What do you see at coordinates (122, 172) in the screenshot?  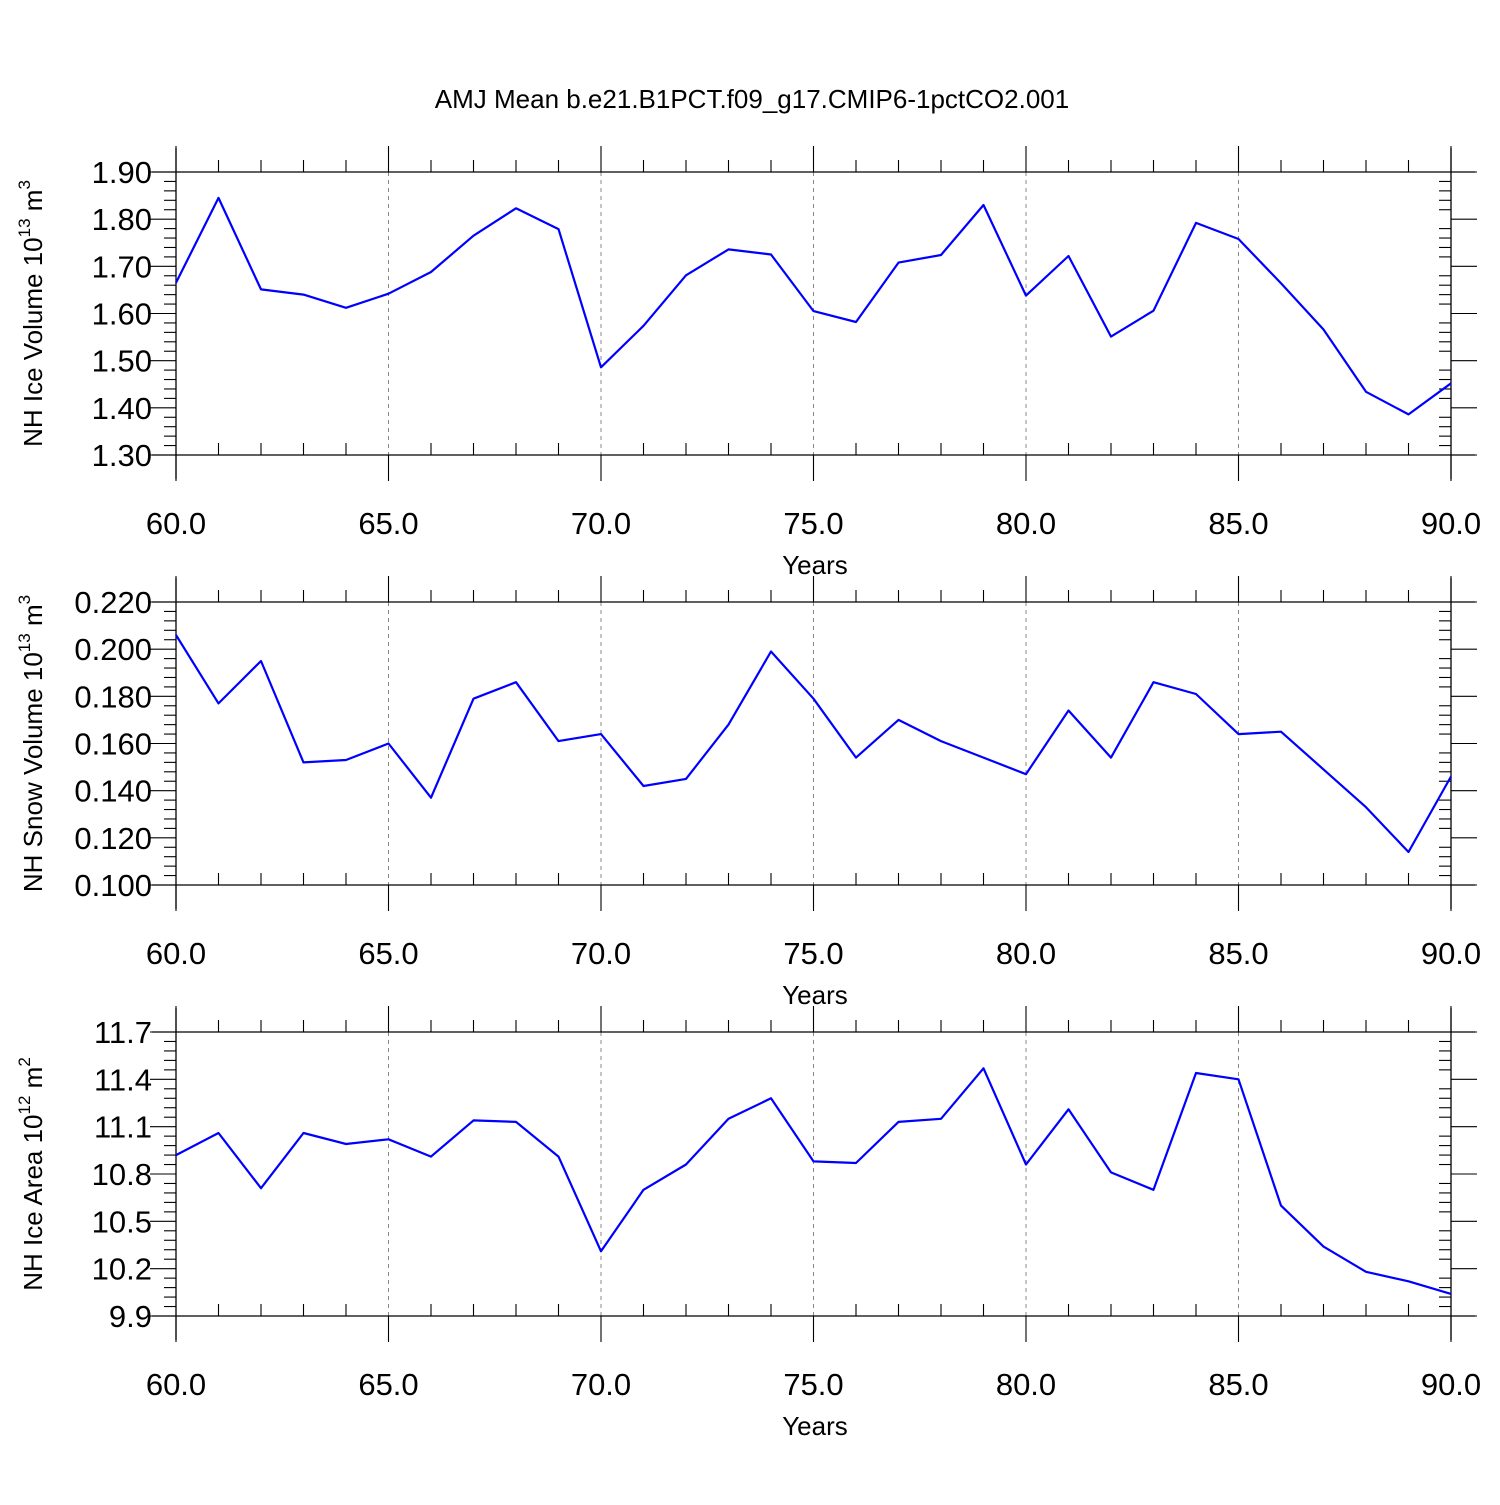 I see `y-tick-label: 1.90` at bounding box center [122, 172].